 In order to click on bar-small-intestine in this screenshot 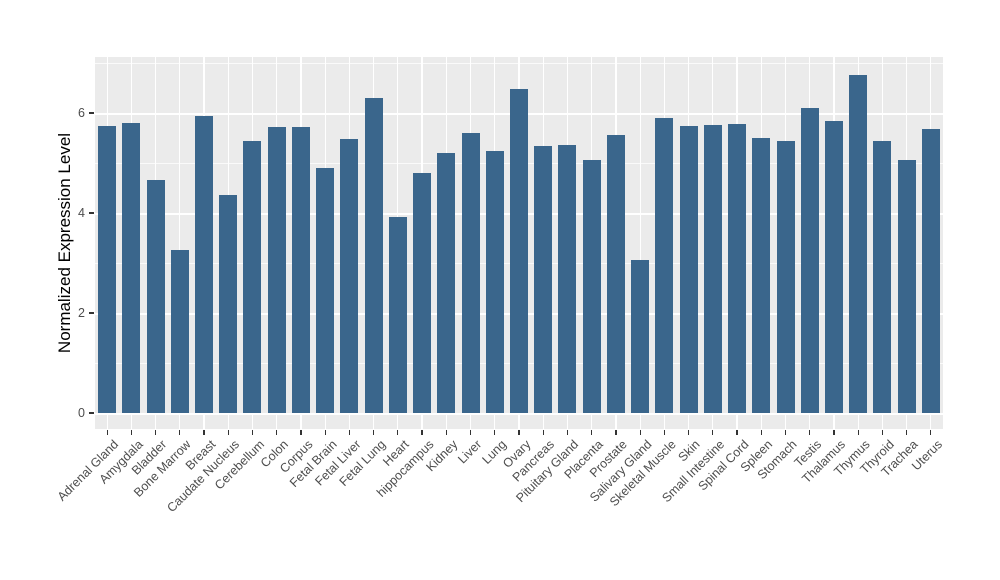, I will do `click(712, 268)`.